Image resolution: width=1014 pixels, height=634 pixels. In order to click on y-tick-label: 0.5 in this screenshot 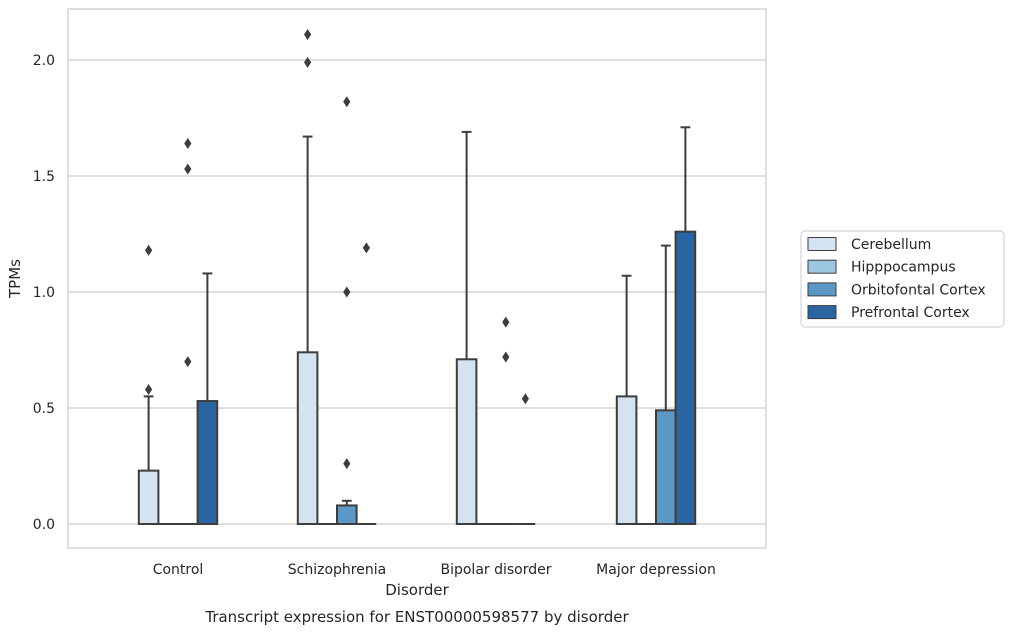, I will do `click(44, 409)`.